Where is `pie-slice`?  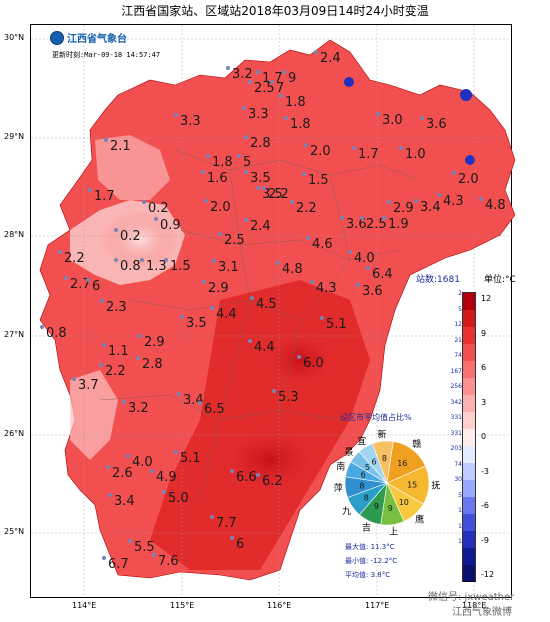
pie-slice is located at coordinates (383, 462).